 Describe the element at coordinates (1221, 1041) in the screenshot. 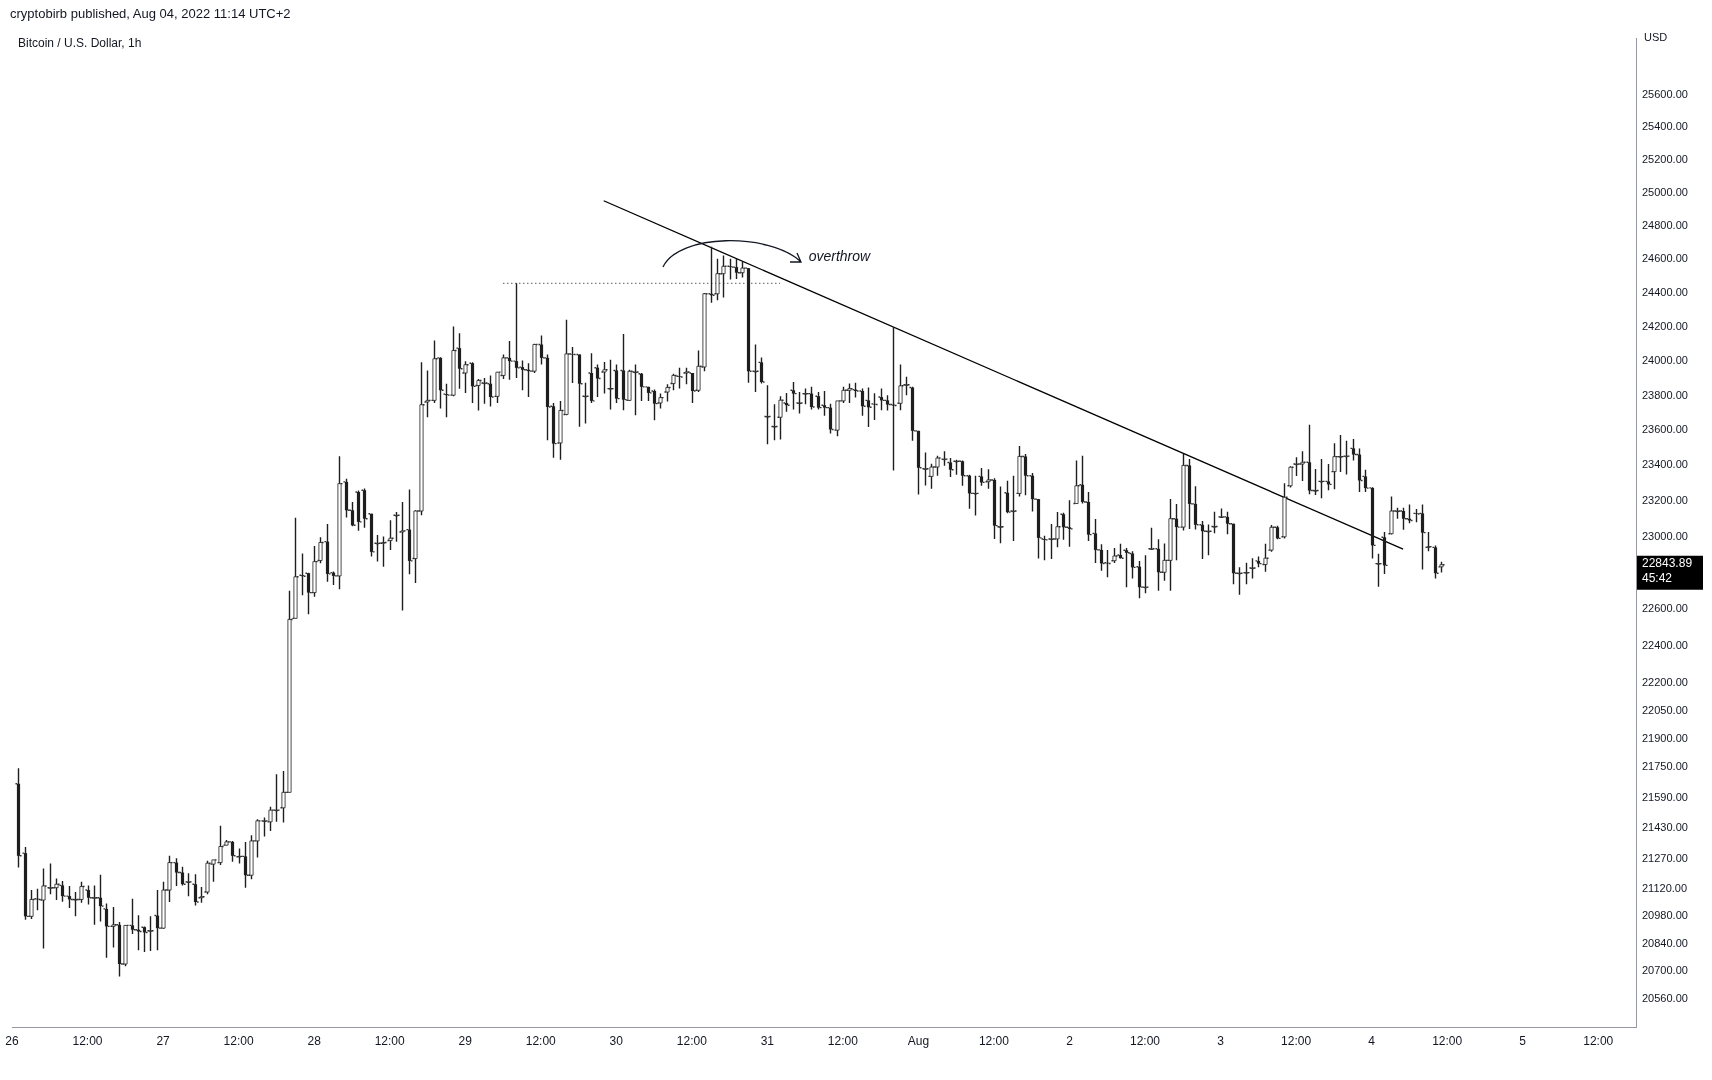

I see `x-tick-label: 3` at that location.